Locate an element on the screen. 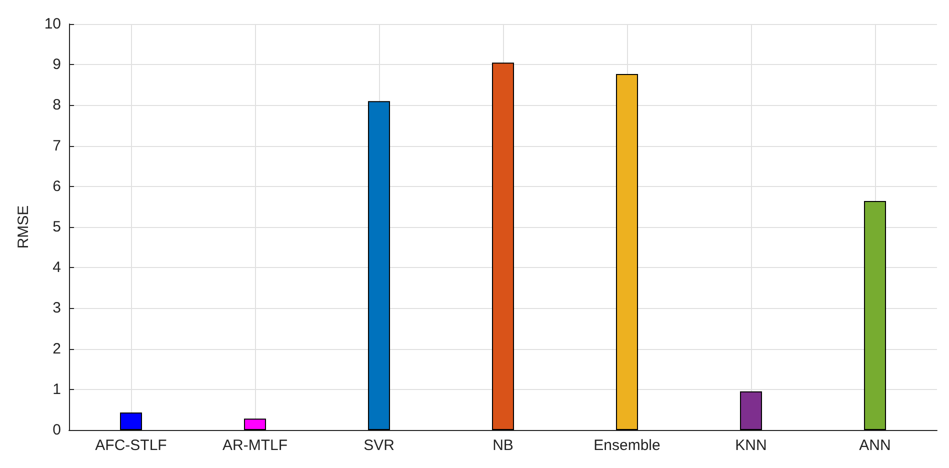  x-tick-label: AR-MTLF is located at coordinates (255, 445).